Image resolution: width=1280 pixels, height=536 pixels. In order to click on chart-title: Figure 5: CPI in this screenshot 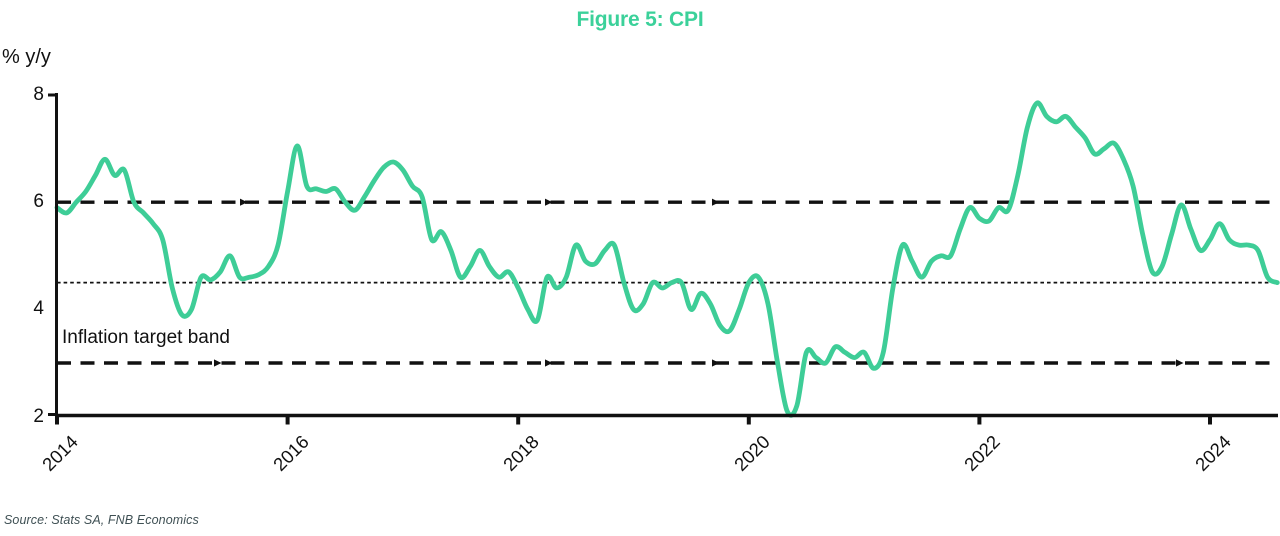, I will do `click(640, 19)`.